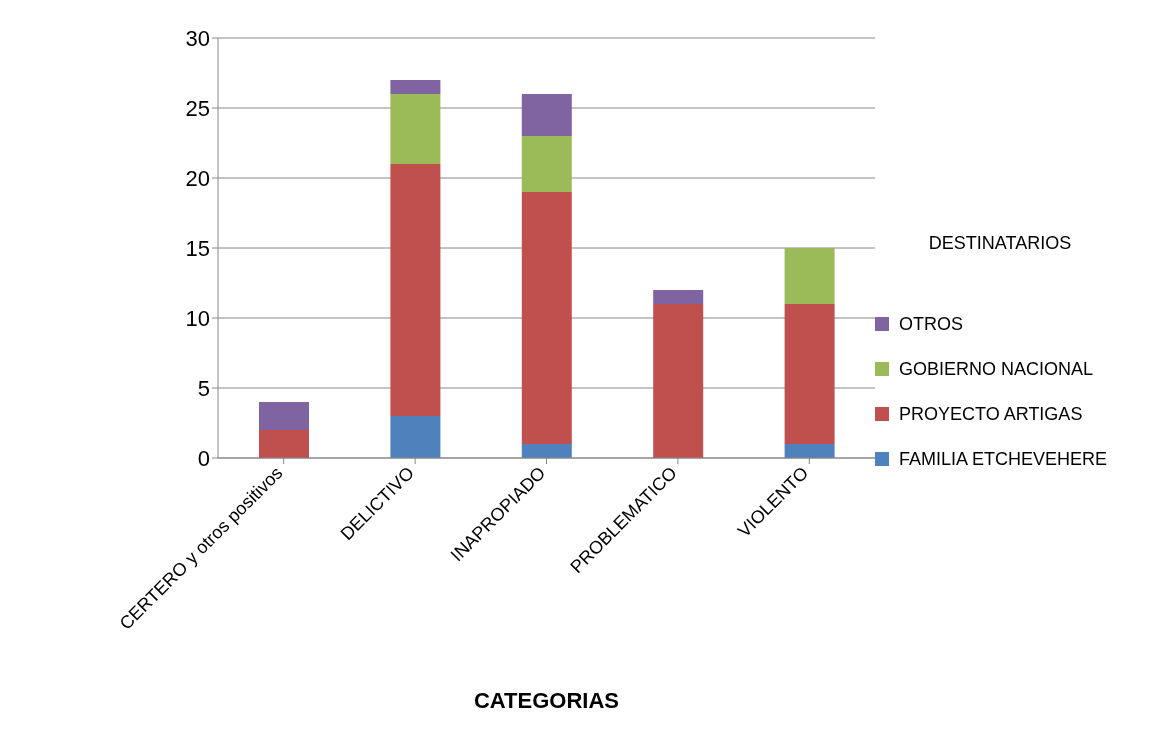 The width and height of the screenshot is (1153, 729). I want to click on legend-label: FAMILIA ETCHEVEHERE, so click(1003, 459).